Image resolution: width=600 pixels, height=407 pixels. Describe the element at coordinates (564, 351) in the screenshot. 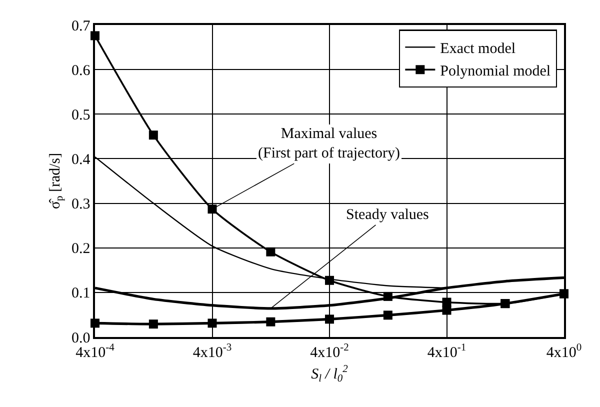

I see `x-tick-label: 4x10$^{0}$` at that location.